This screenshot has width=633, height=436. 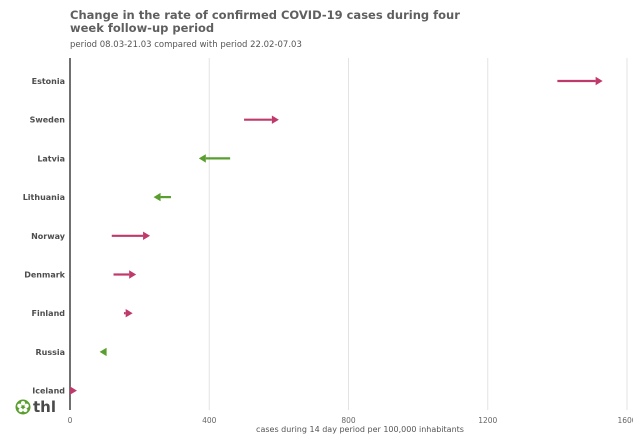 I want to click on category-label: Iceland, so click(x=48, y=391).